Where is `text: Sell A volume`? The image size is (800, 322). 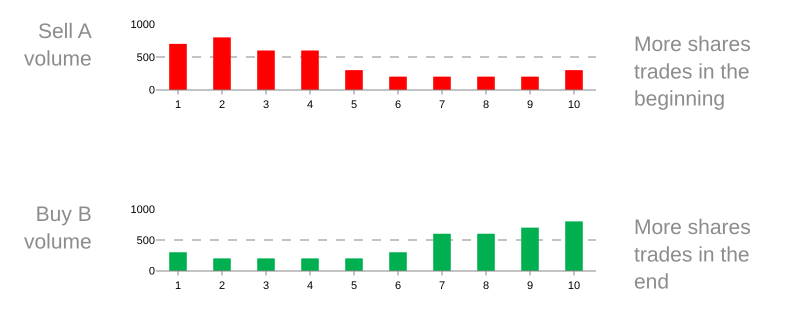
text: Sell A volume is located at coordinates (58, 45).